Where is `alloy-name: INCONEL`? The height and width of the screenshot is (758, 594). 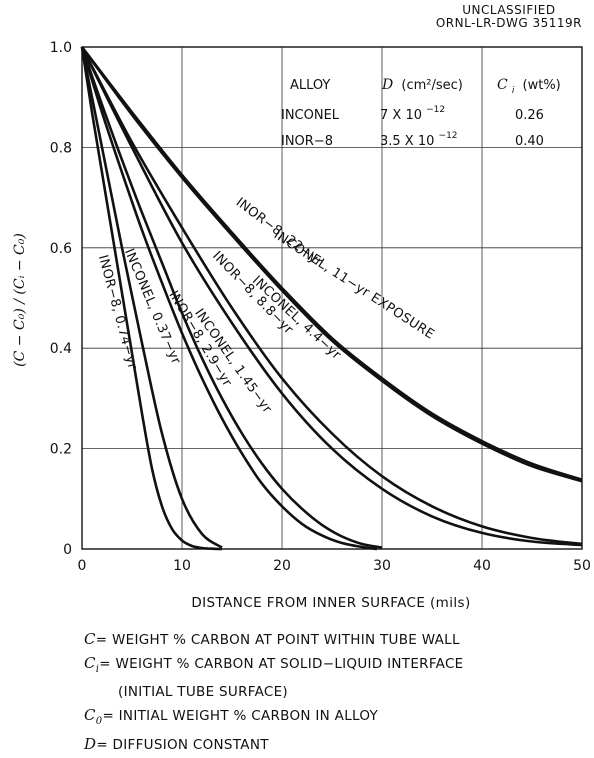 alloy-name: INCONEL is located at coordinates (310, 115).